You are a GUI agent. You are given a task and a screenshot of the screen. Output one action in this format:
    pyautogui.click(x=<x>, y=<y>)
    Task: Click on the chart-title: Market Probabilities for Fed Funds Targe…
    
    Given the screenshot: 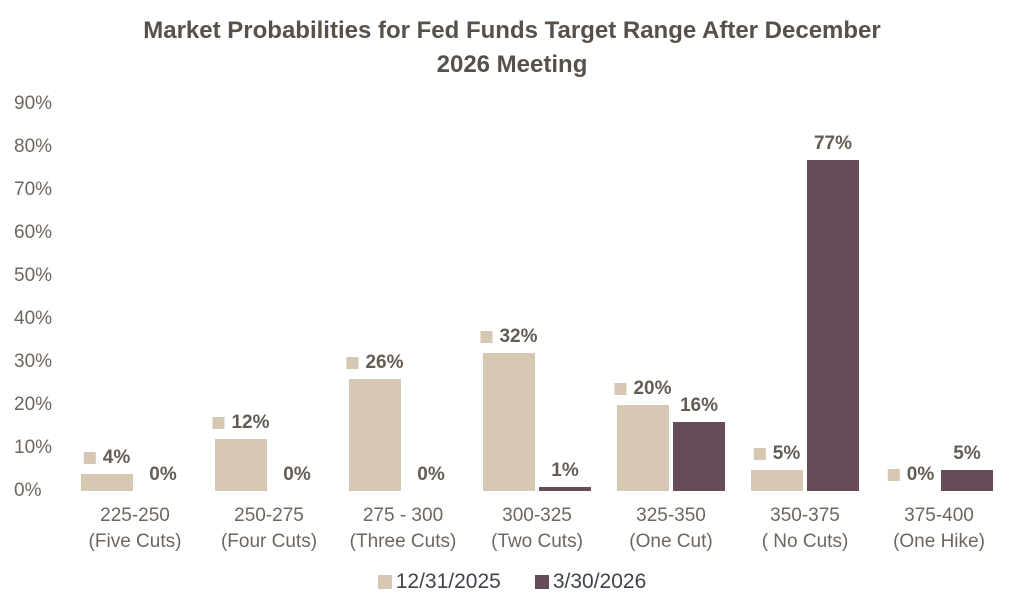 What is the action you would take?
    pyautogui.click(x=512, y=47)
    